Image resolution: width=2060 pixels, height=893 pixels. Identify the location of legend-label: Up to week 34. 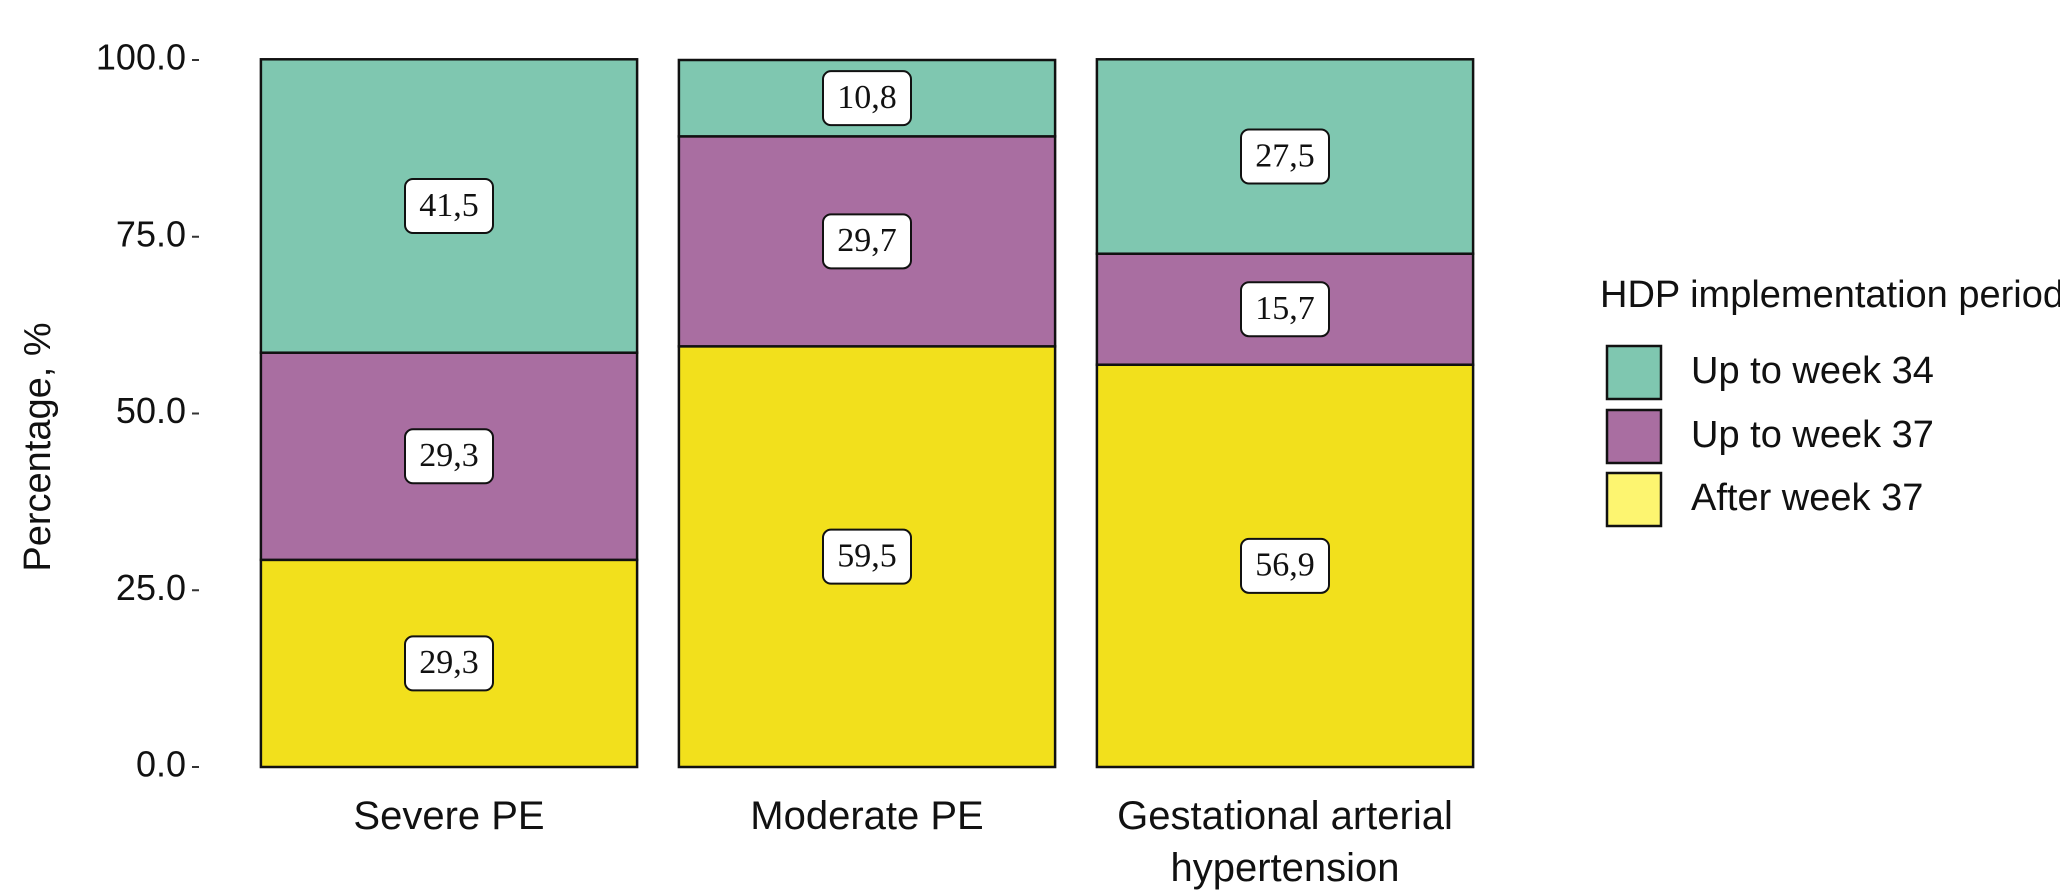
(1812, 371).